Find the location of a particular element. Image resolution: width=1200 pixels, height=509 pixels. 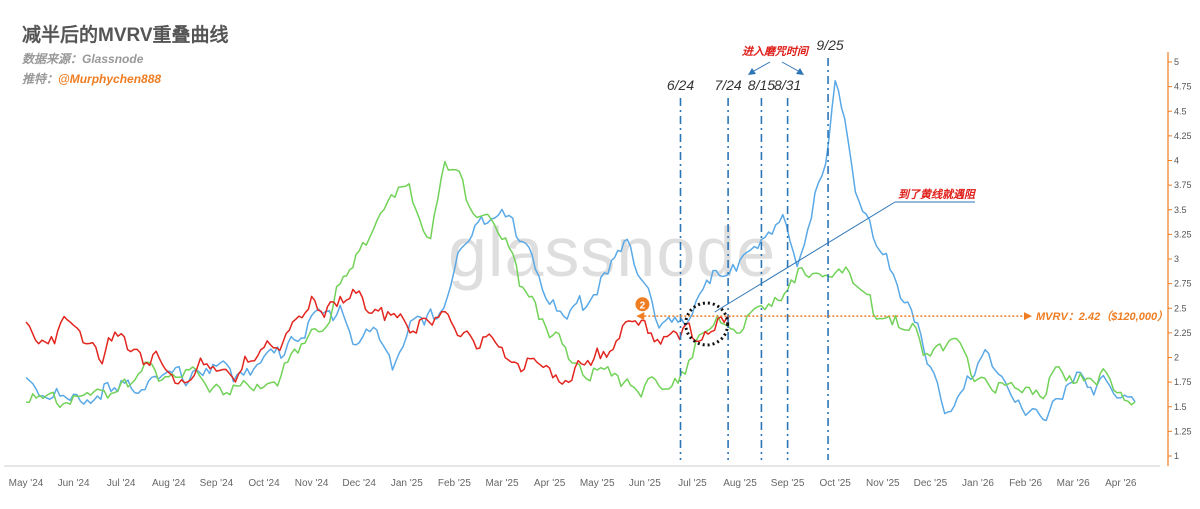

markers-group: 6/24 7/24 8/158/31 9/25 is located at coordinates (755, 248).